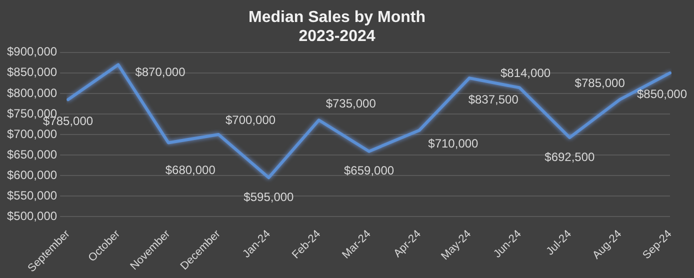 The width and height of the screenshot is (694, 278). Describe the element at coordinates (493, 99) in the screenshot. I see `text: $837,500` at that location.